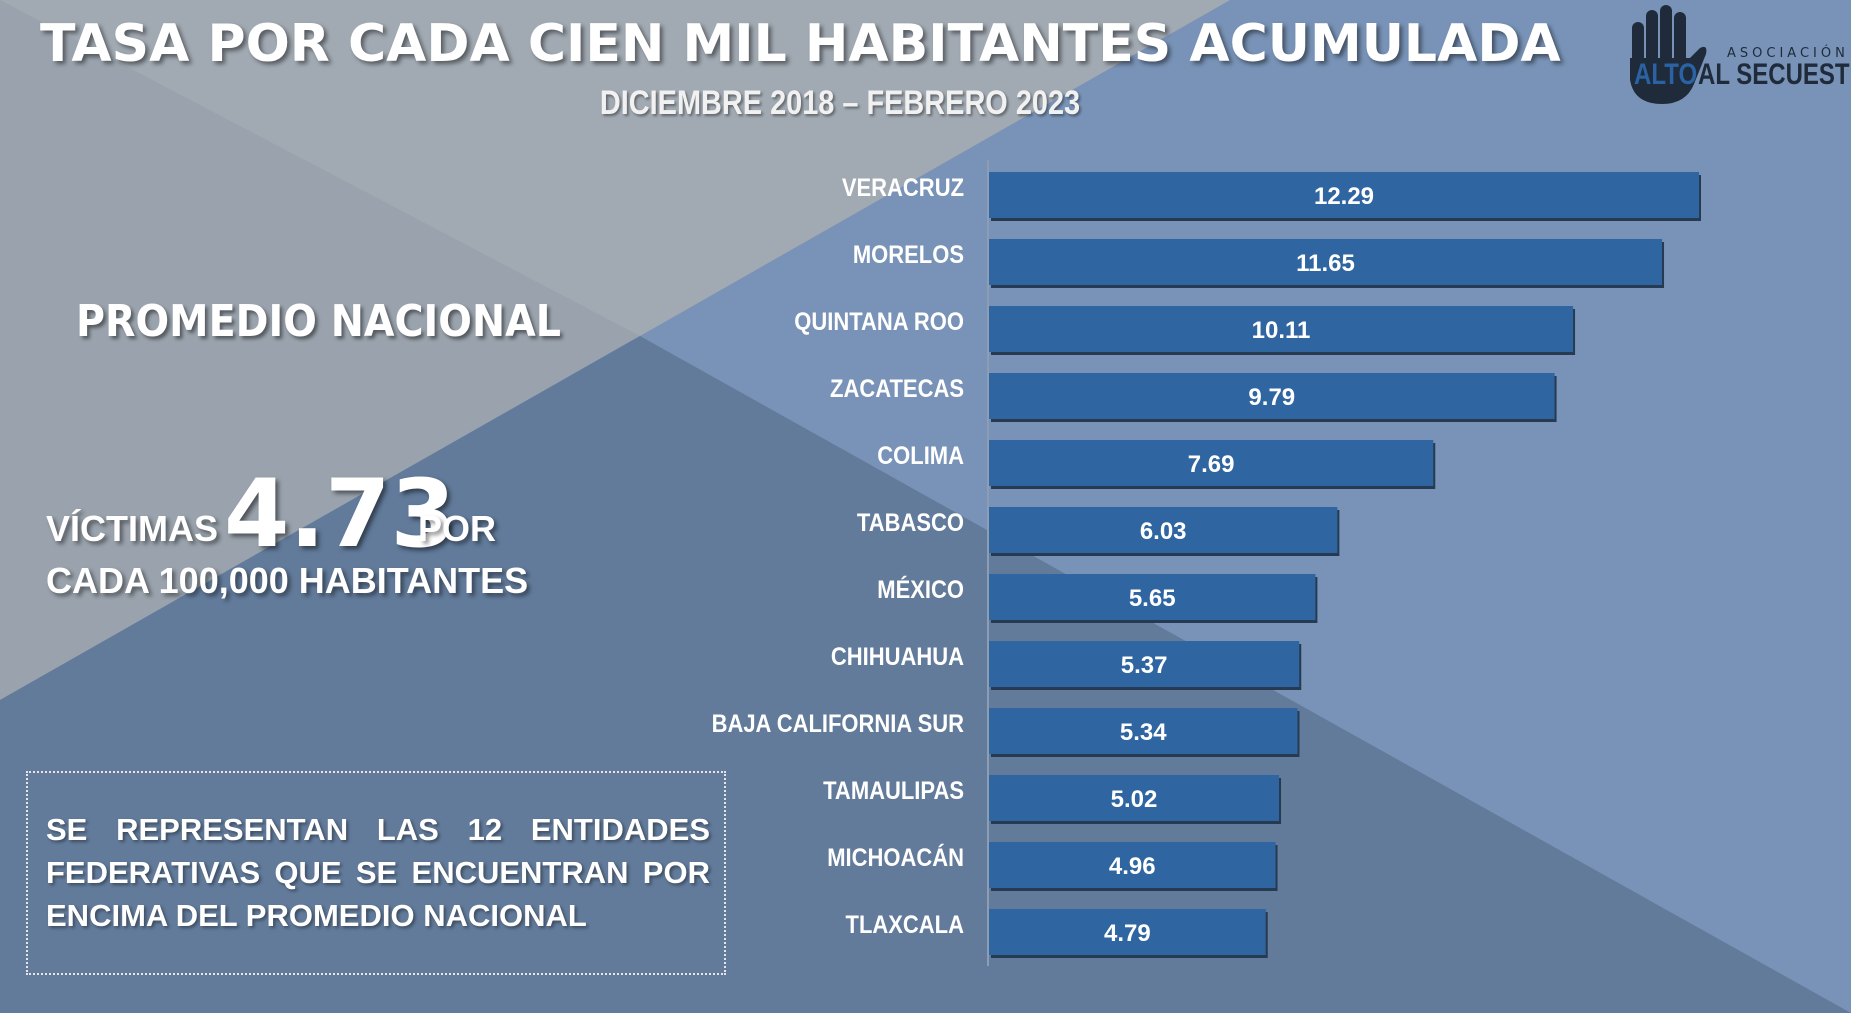  I want to click on bar-value-label: 12.29, so click(1344, 196).